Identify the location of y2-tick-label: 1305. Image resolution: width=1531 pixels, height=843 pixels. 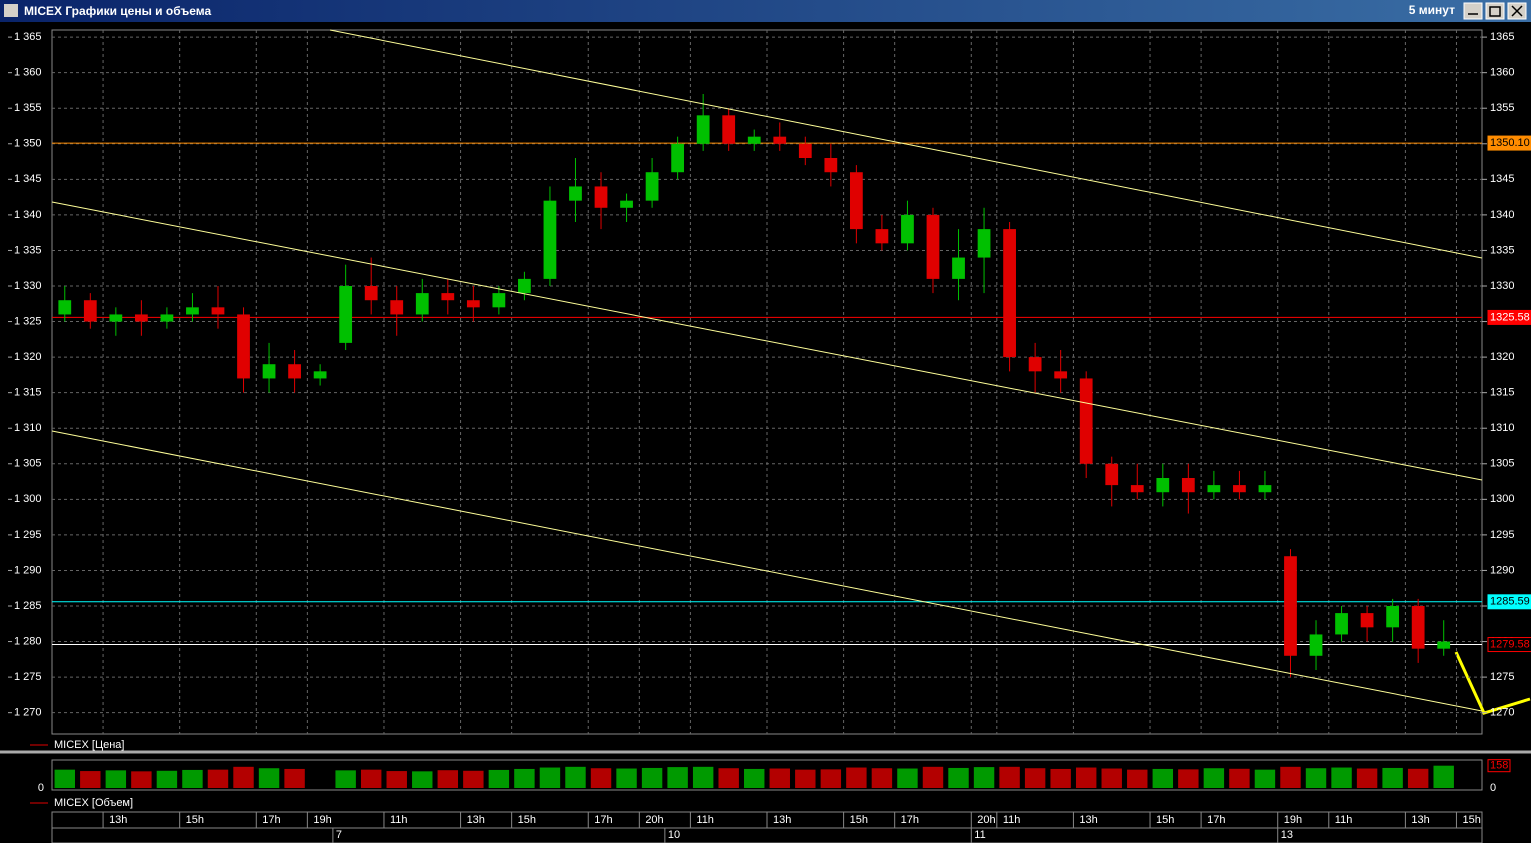
(1502, 464).